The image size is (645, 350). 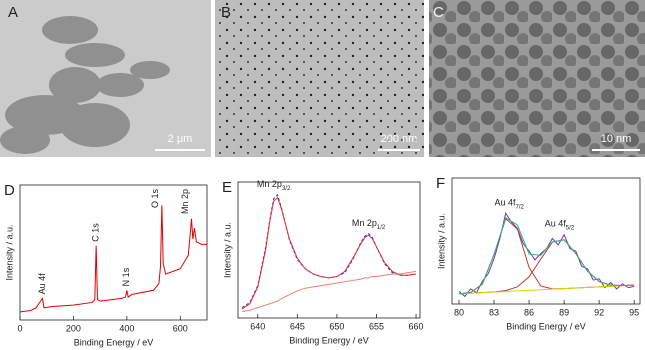 I want to click on x-tick-label: 80, so click(x=459, y=312).